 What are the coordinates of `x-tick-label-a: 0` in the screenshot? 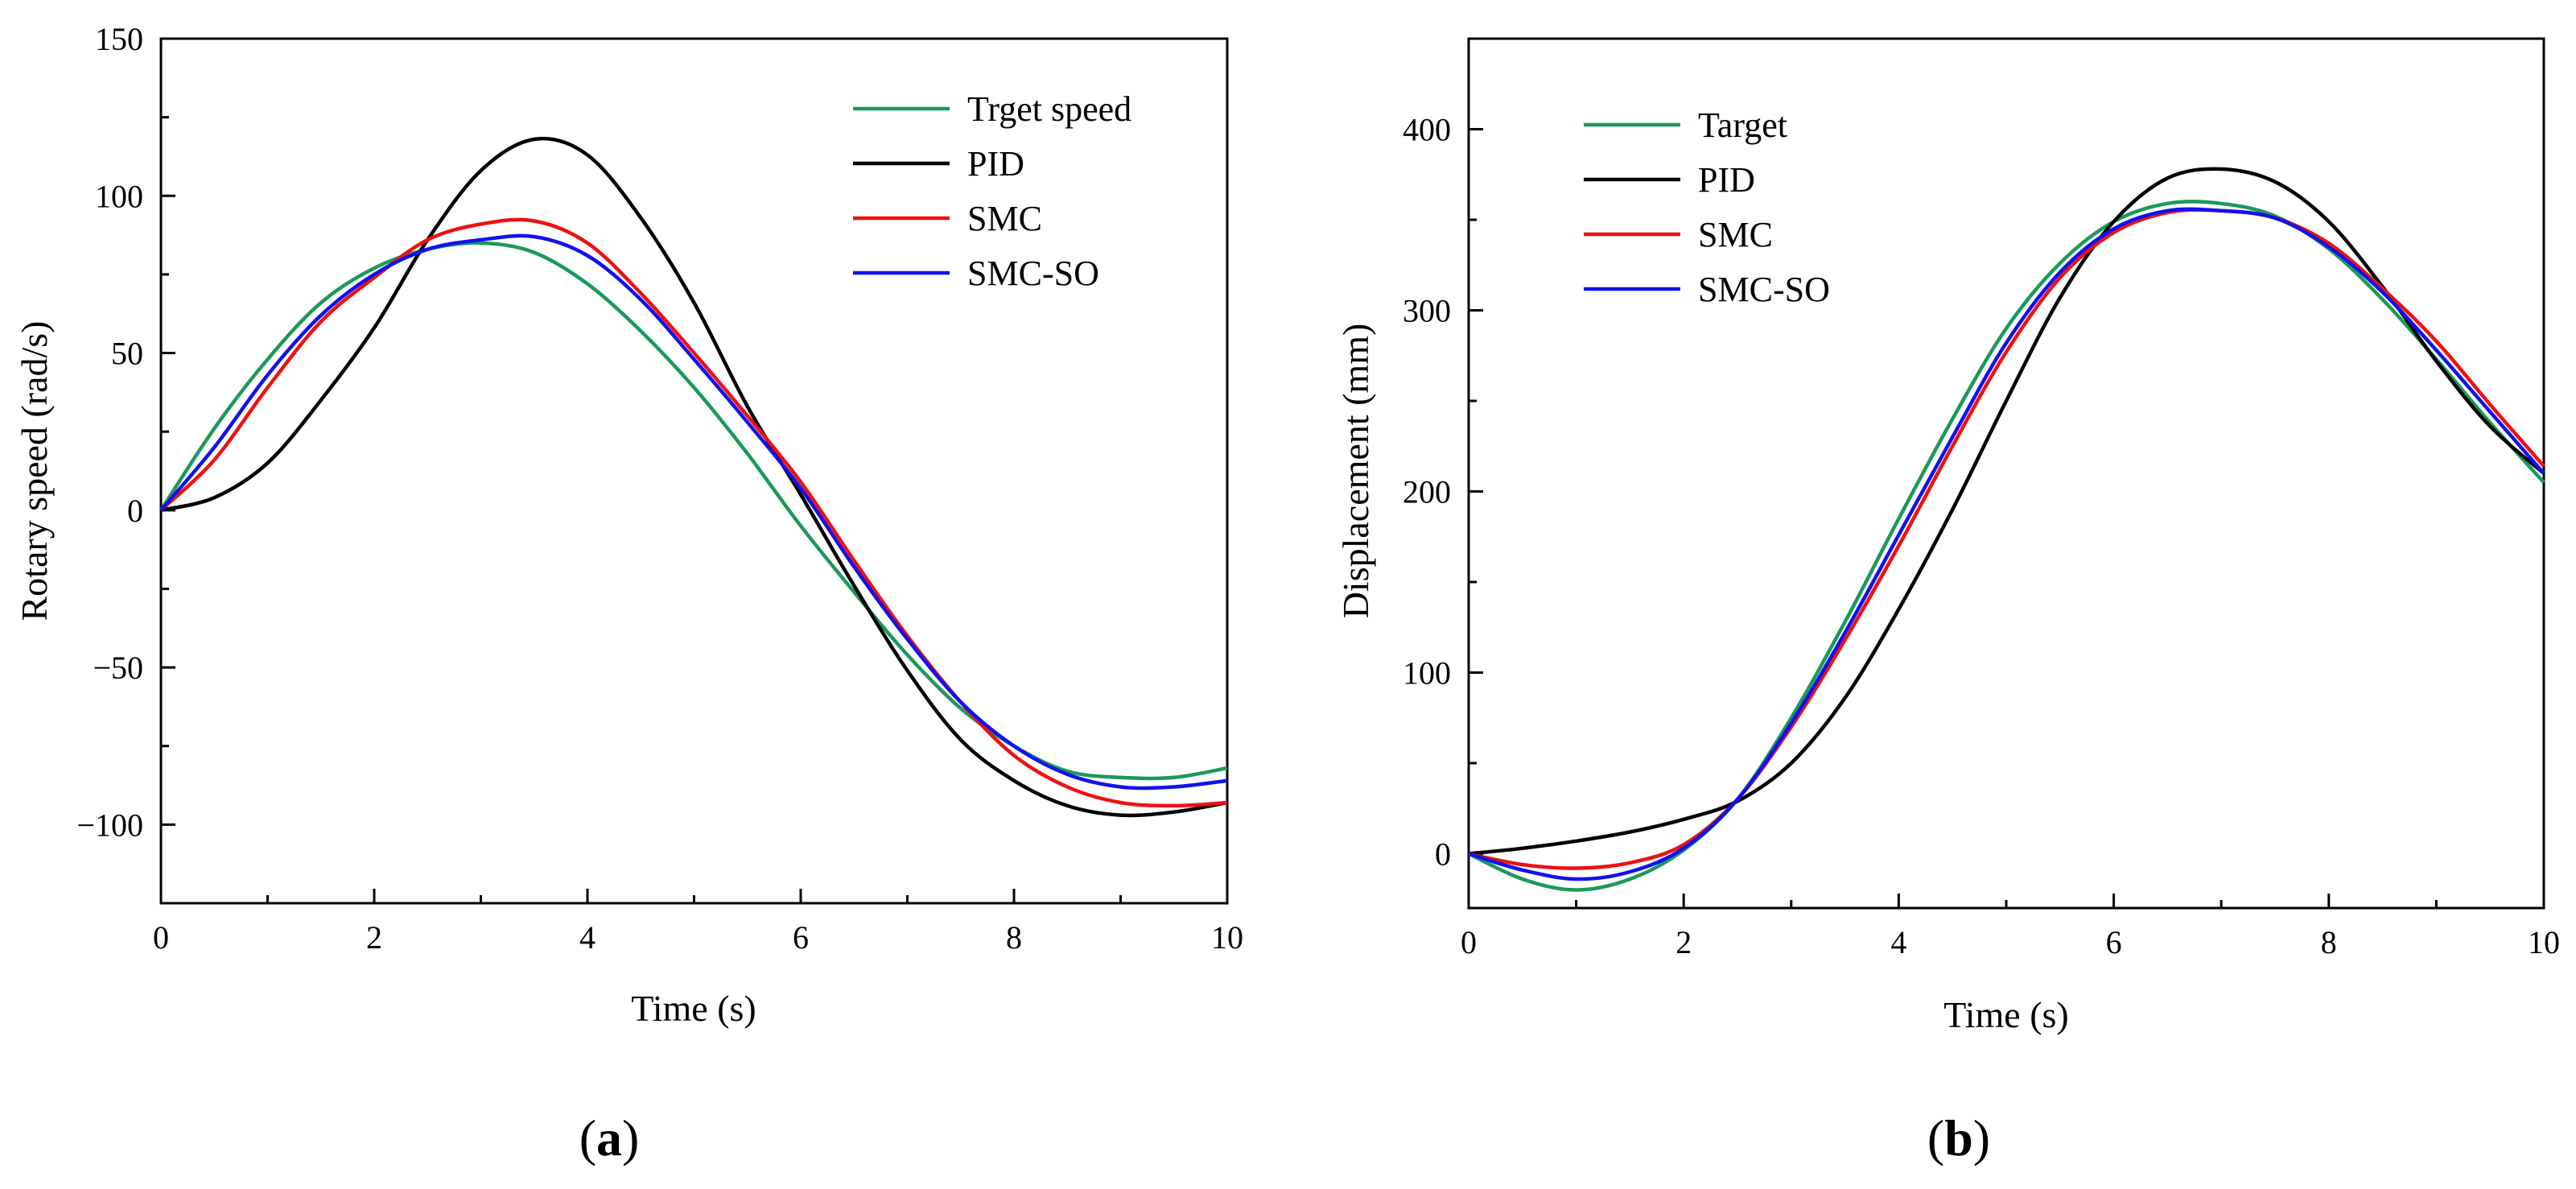 It's located at (161, 937).